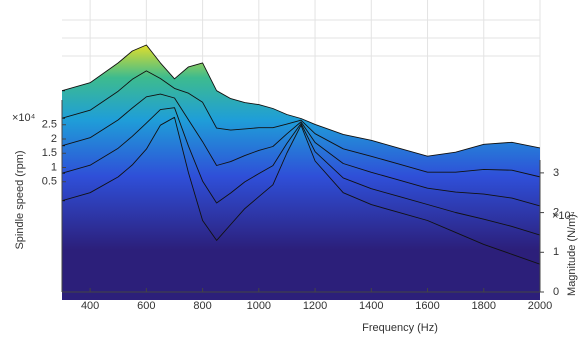 The width and height of the screenshot is (582, 344). I want to click on z-tick-label: 3, so click(556, 173).